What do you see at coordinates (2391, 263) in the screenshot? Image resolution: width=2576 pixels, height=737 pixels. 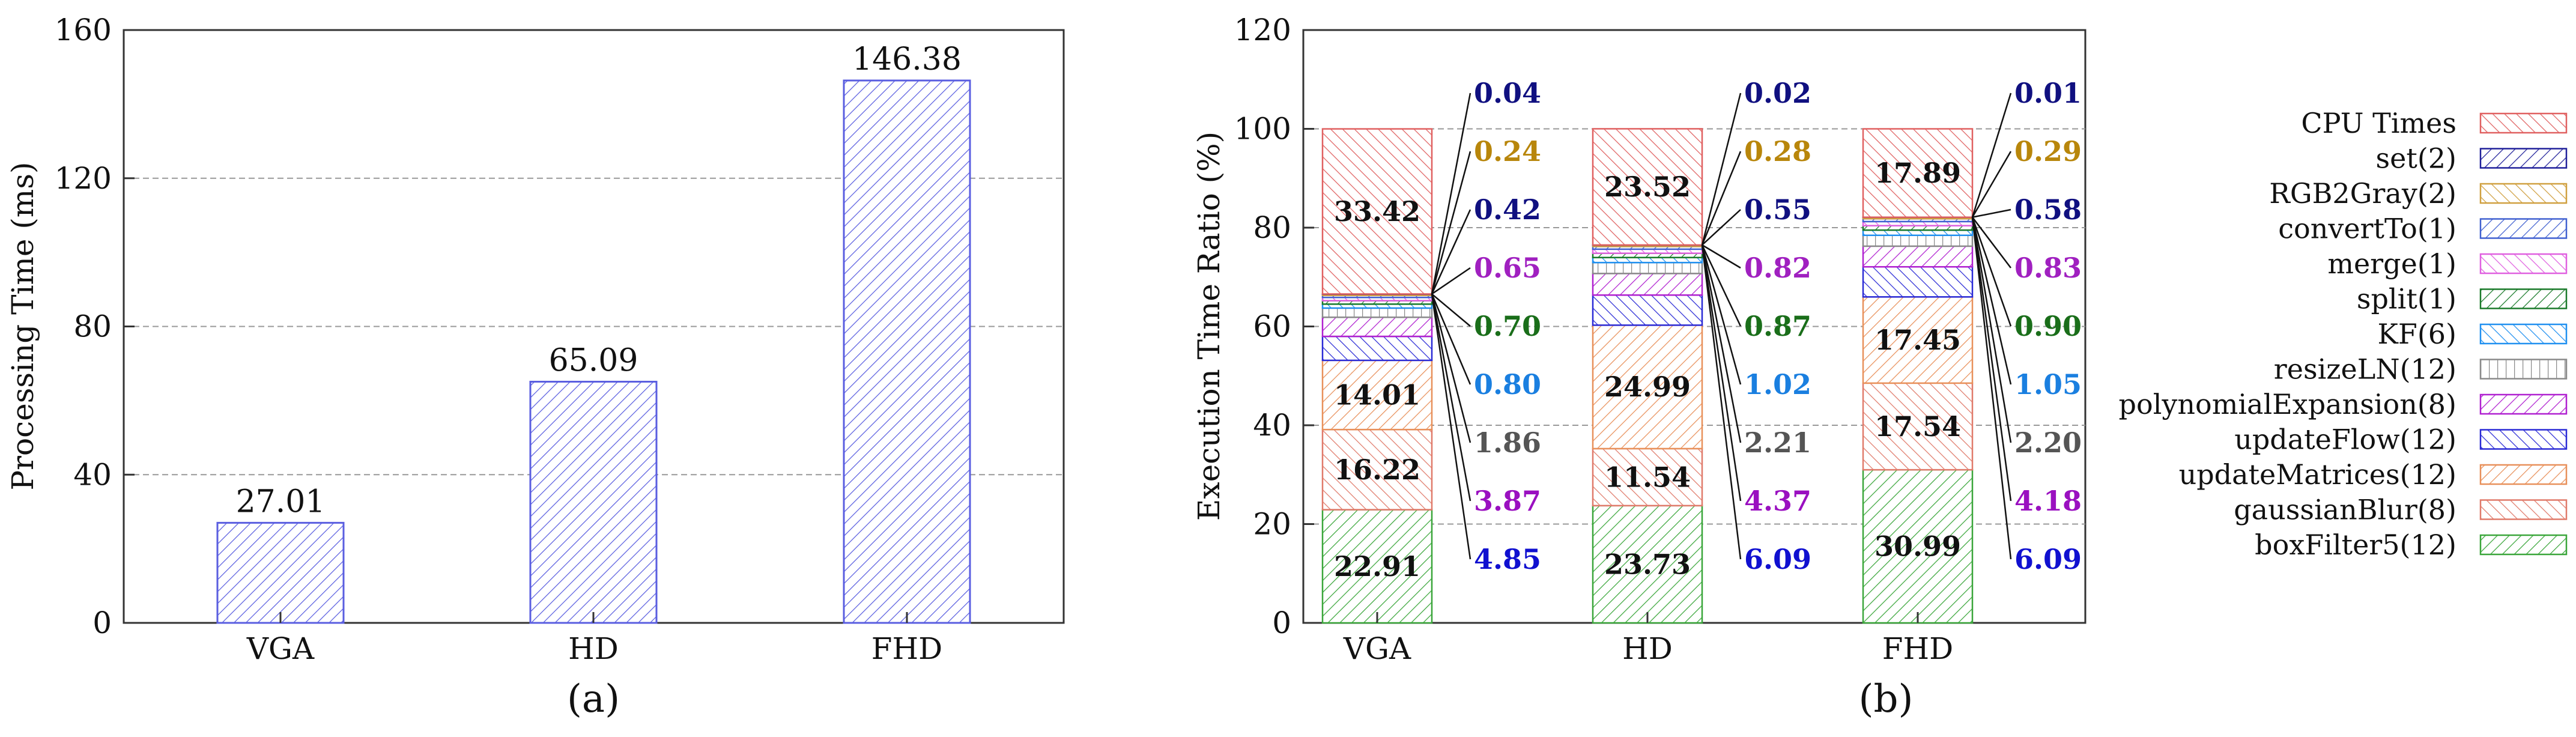 I see `chart-b-legend-label: merge(1)` at bounding box center [2391, 263].